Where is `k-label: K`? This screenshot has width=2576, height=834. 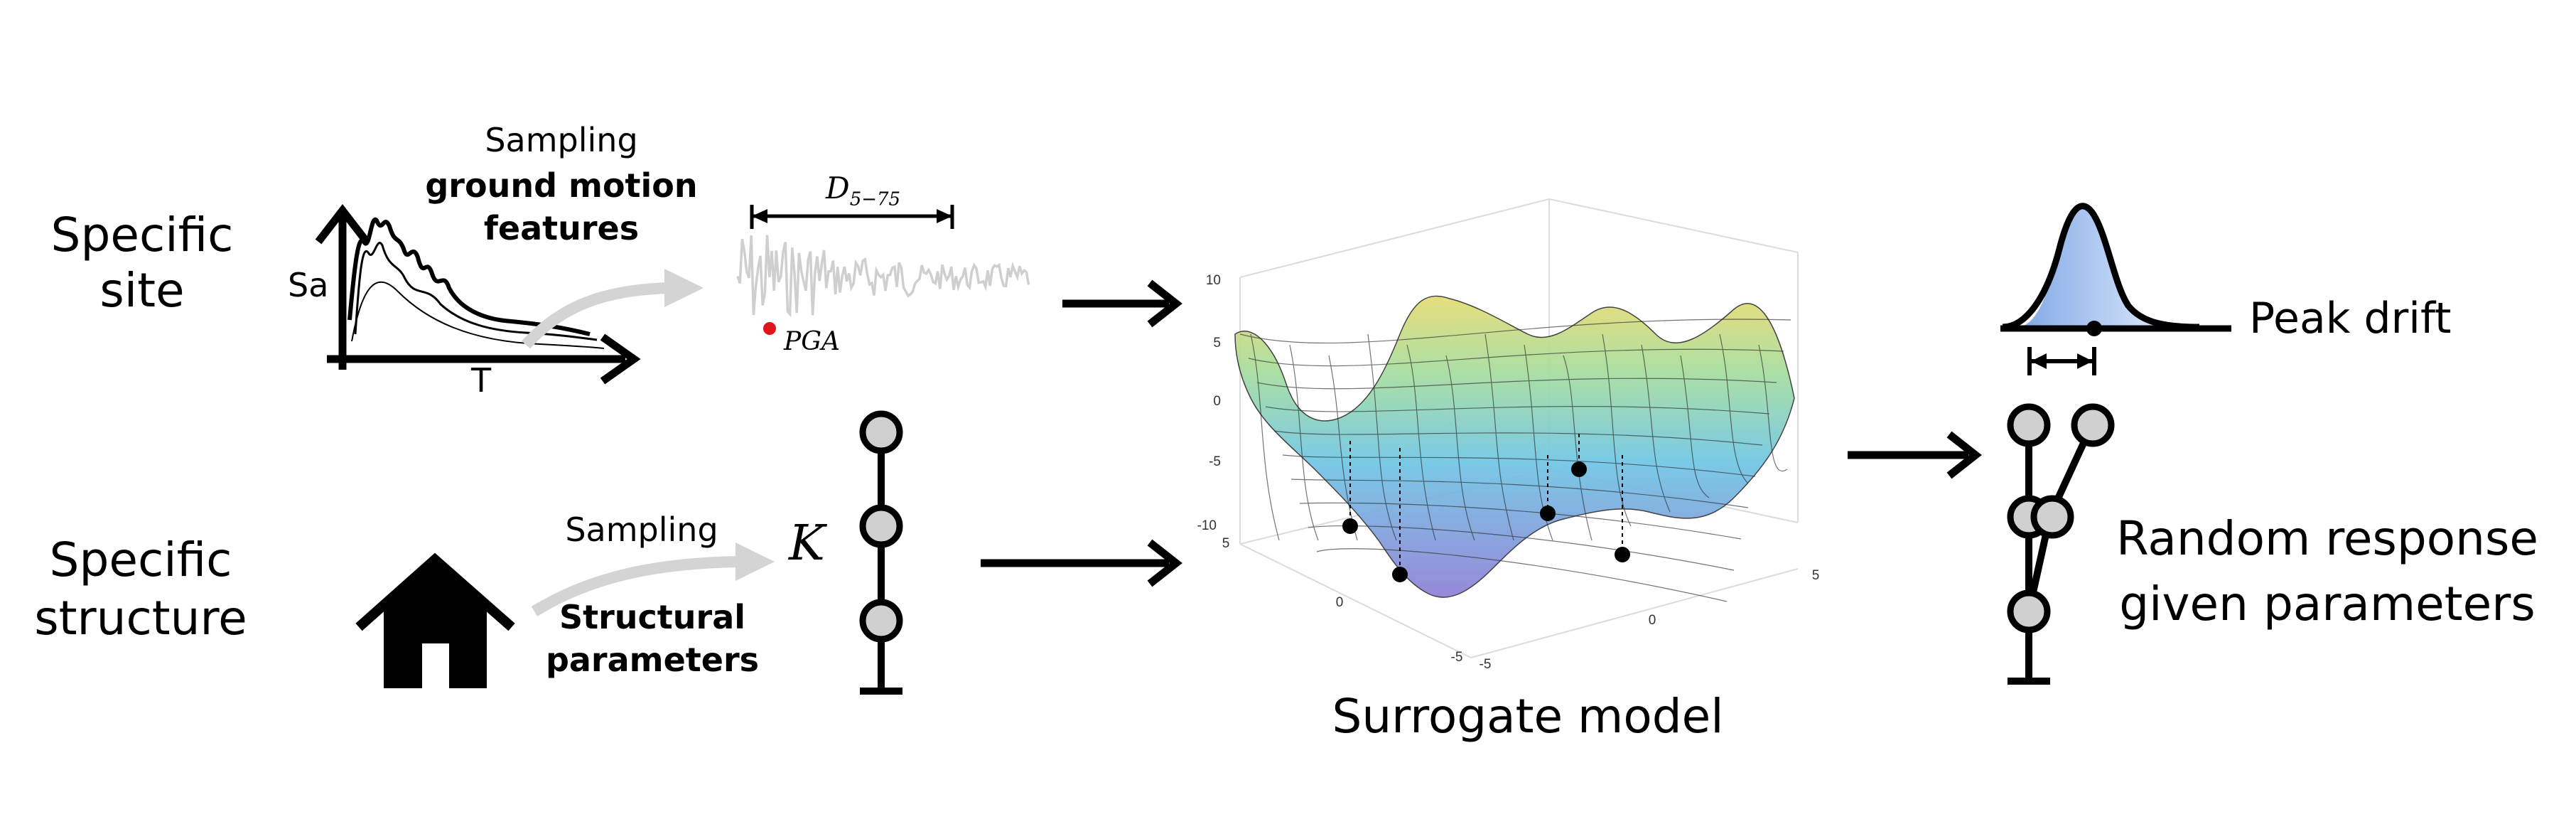
k-label: K is located at coordinates (807, 543).